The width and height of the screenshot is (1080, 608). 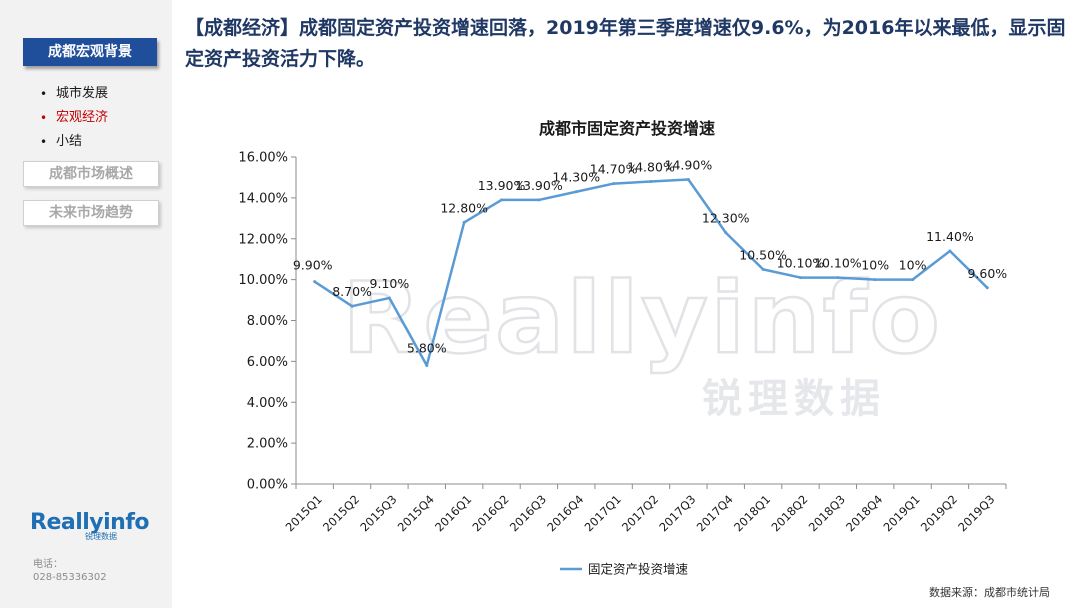 I want to click on nav-subitem-label: 宏观经济, so click(x=82, y=117).